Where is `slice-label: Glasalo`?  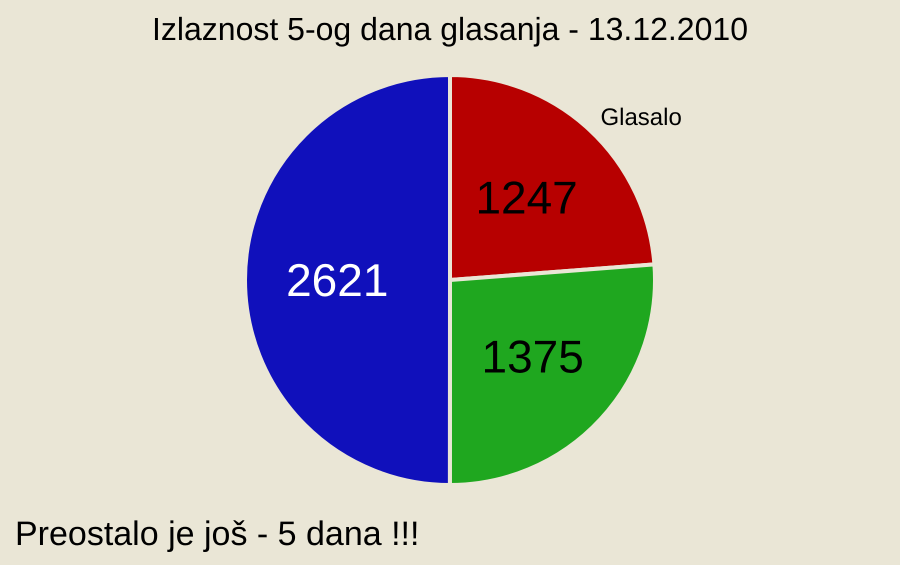 slice-label: Glasalo is located at coordinates (641, 118).